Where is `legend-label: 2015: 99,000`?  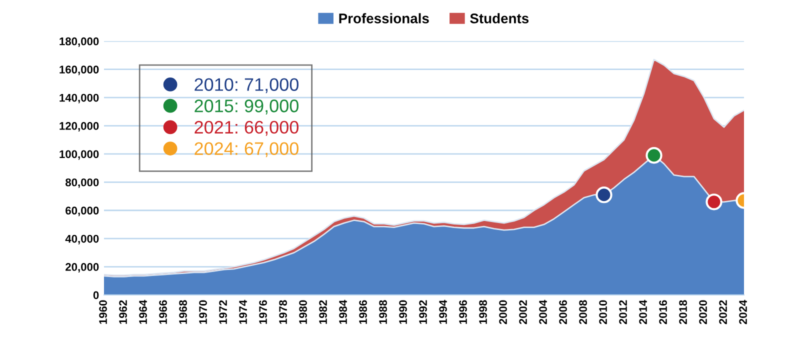
legend-label: 2015: 99,000 is located at coordinates (246, 107).